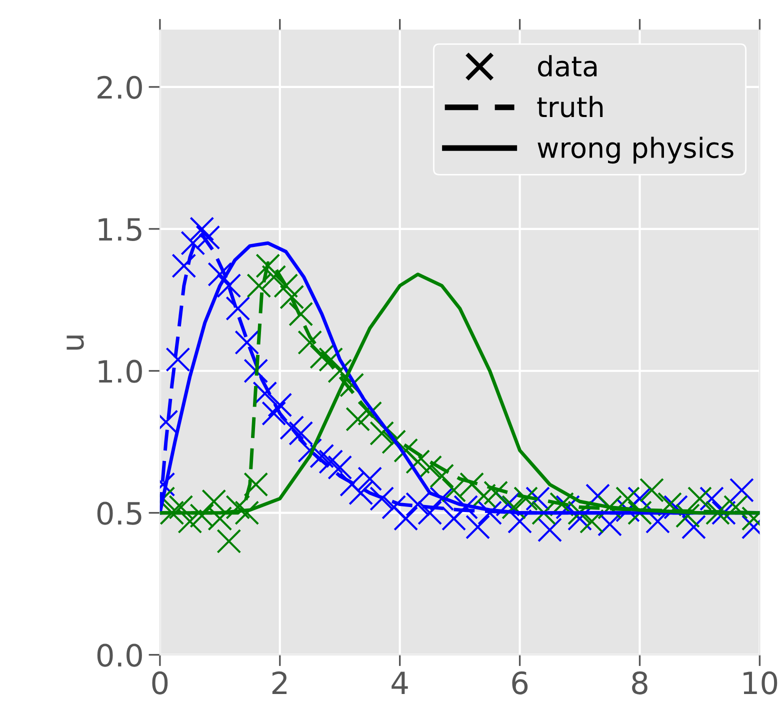  What do you see at coordinates (570, 107) in the screenshot?
I see `legend-label: truth` at bounding box center [570, 107].